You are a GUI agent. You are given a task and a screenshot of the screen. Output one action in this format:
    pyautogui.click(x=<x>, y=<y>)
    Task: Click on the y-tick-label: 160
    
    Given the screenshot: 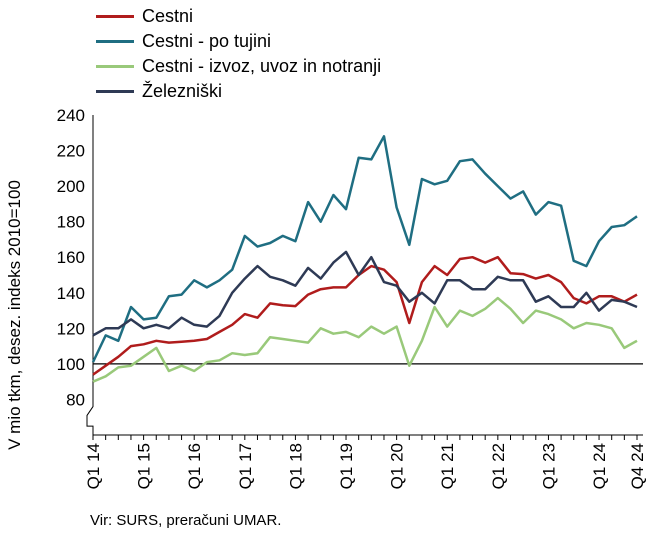 What is the action you would take?
    pyautogui.click(x=71, y=257)
    